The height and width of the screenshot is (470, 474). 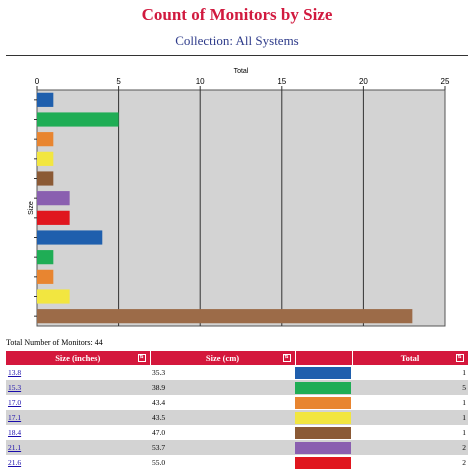 What do you see at coordinates (237, 40) in the screenshot?
I see `page-subtitle: Collection: All Systems` at bounding box center [237, 40].